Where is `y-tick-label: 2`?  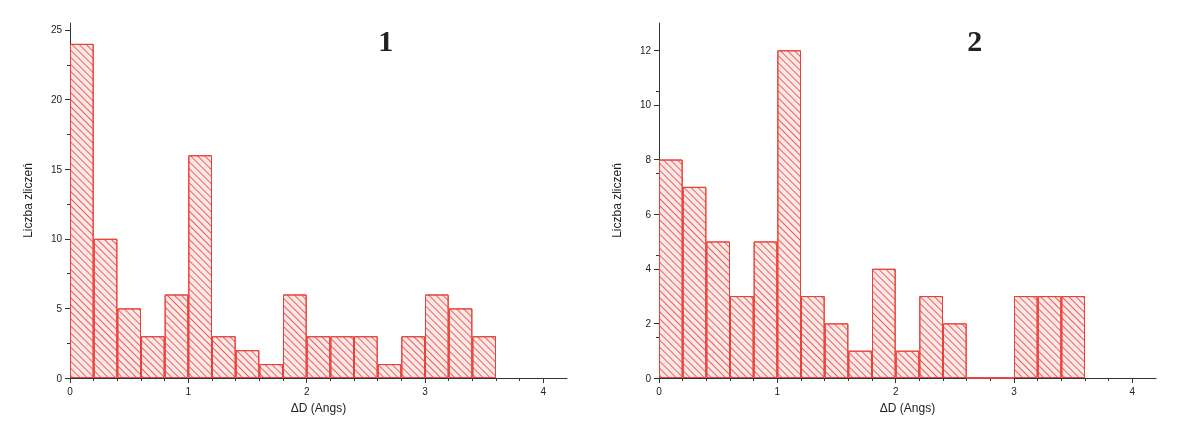 y-tick-label: 2 is located at coordinates (648, 323).